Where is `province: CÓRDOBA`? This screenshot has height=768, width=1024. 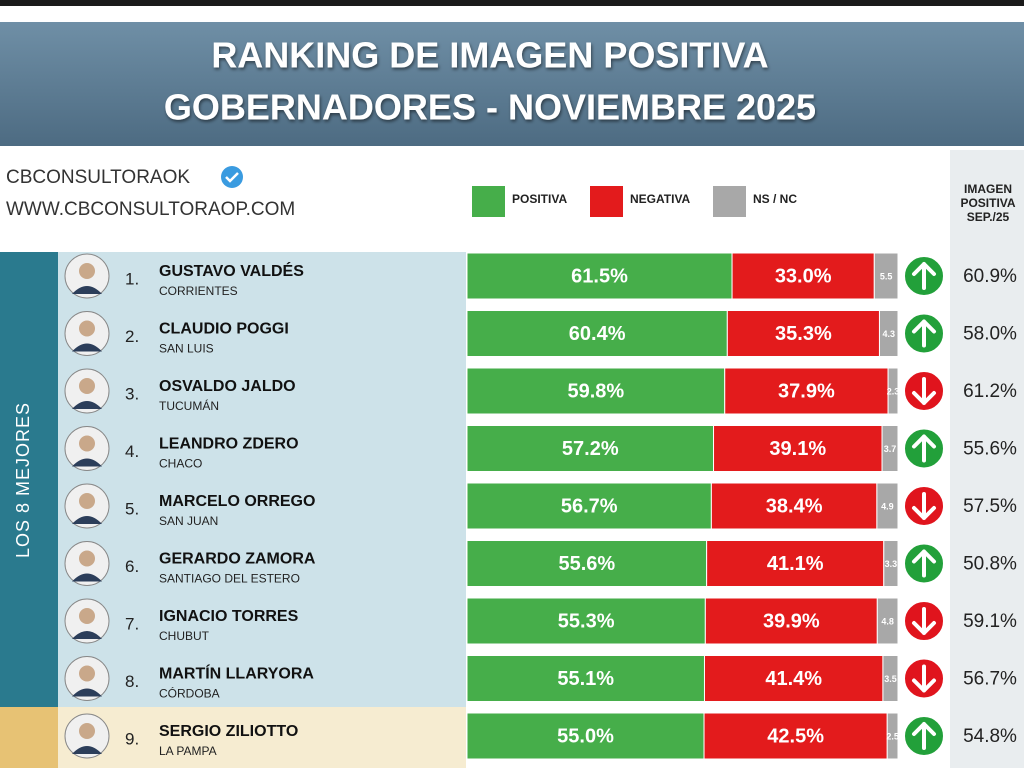
province: CÓRDOBA is located at coordinates (189, 693).